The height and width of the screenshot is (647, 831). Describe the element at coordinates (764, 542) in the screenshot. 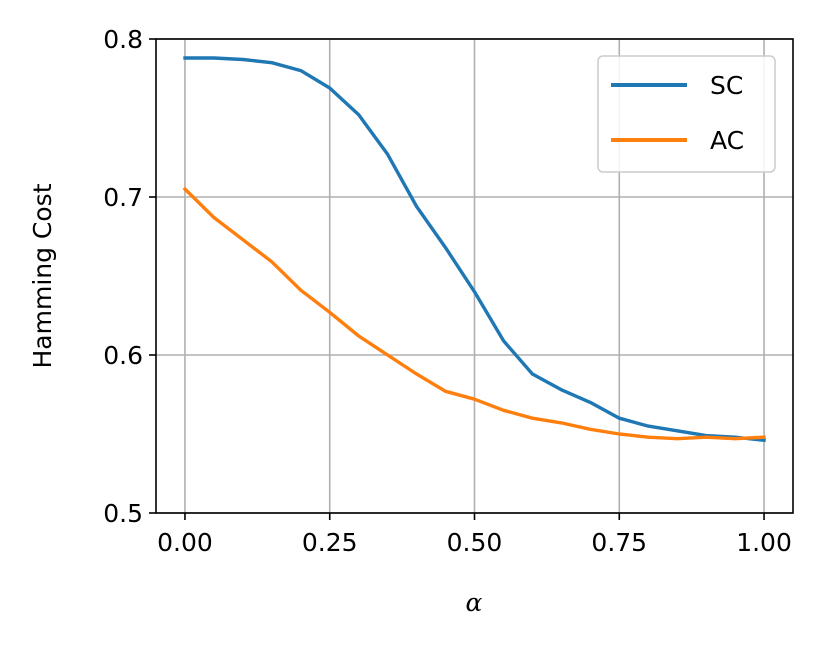

I see `x-tick-label: 1.00` at that location.